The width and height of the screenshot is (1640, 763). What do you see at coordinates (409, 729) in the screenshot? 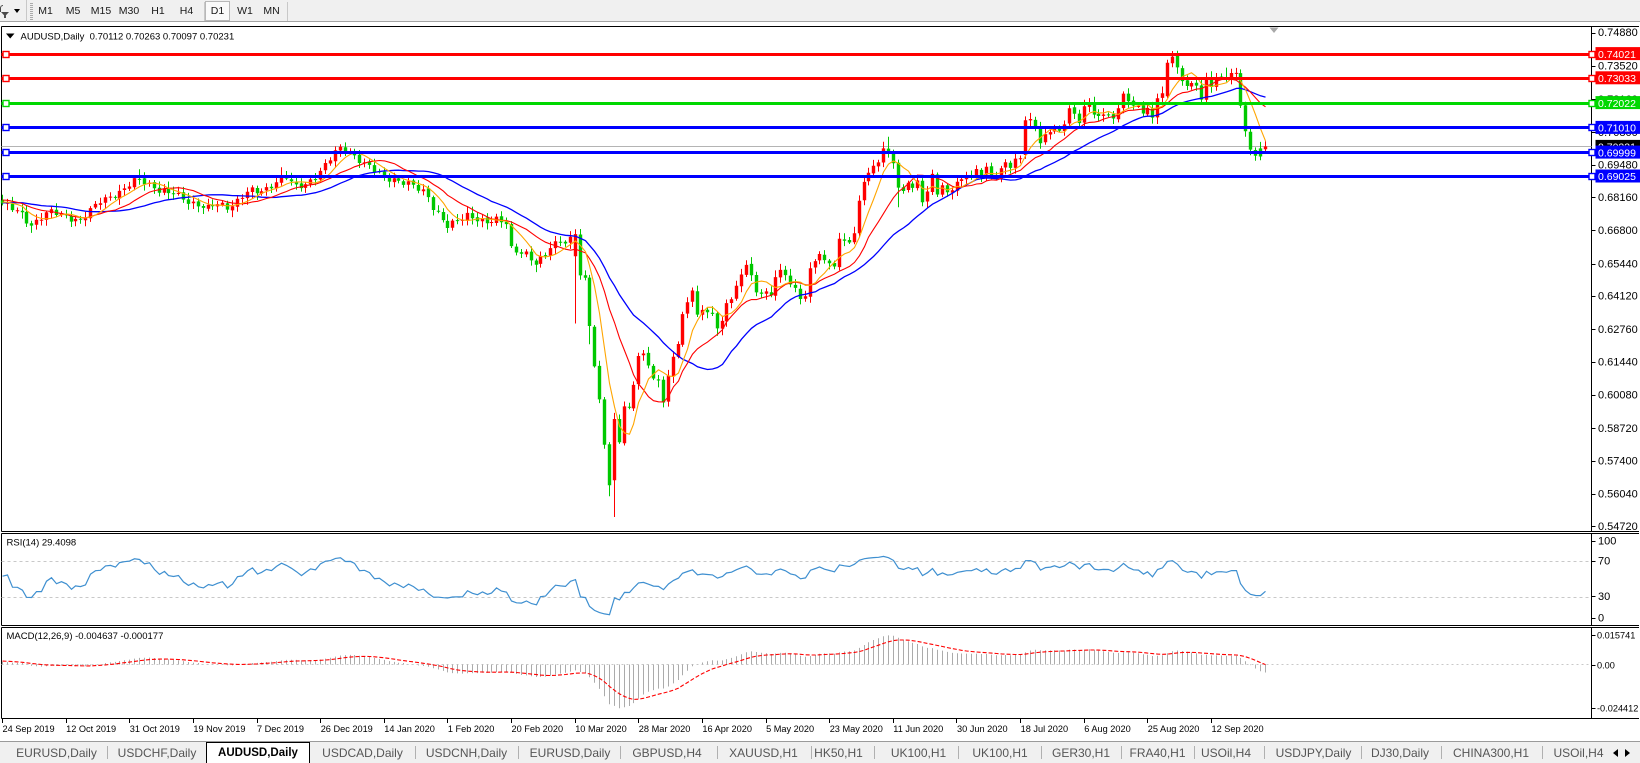
I see `svg-text: 14 Jan 2020` at bounding box center [409, 729].